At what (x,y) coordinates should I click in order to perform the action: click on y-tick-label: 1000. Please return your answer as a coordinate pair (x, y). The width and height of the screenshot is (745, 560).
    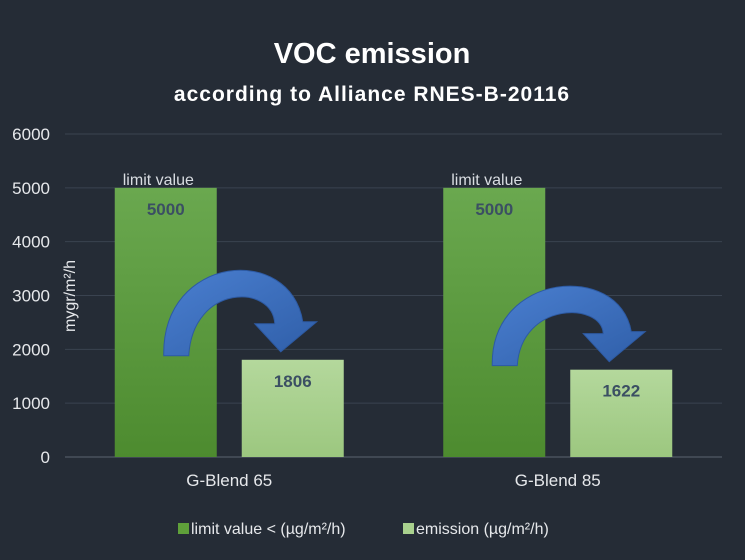
    Looking at the image, I should click on (31, 403).